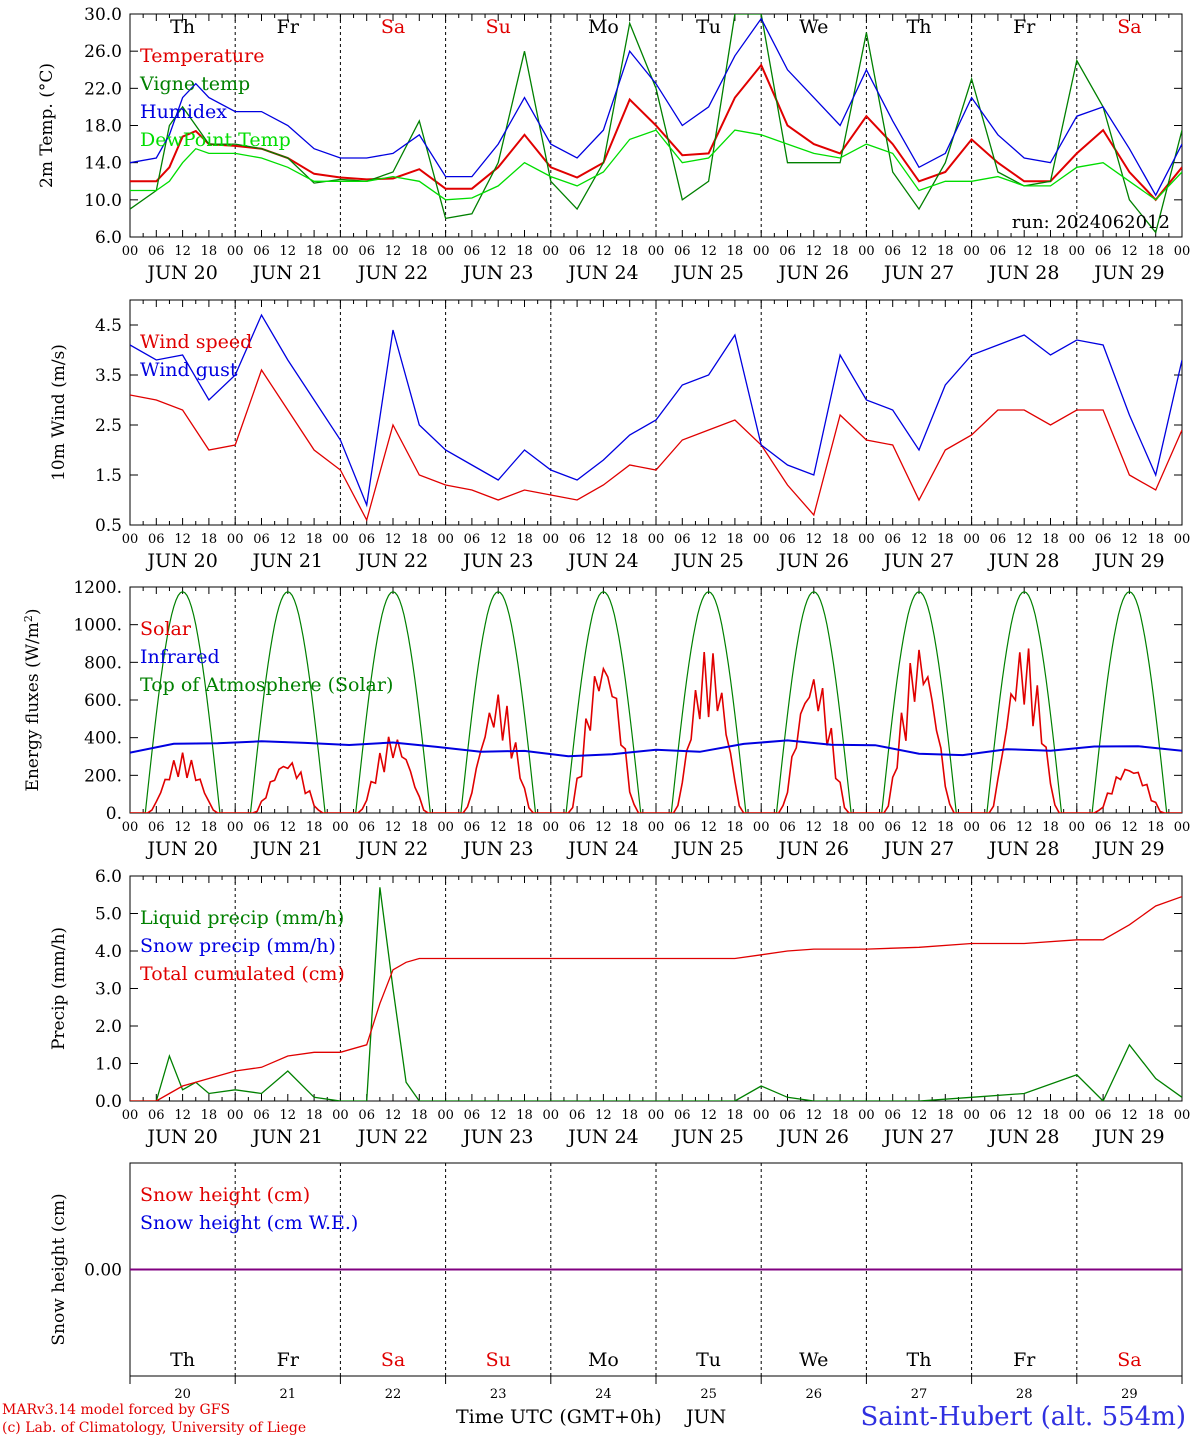  What do you see at coordinates (603, 1360) in the screenshot?
I see `weekday-label: Mo` at bounding box center [603, 1360].